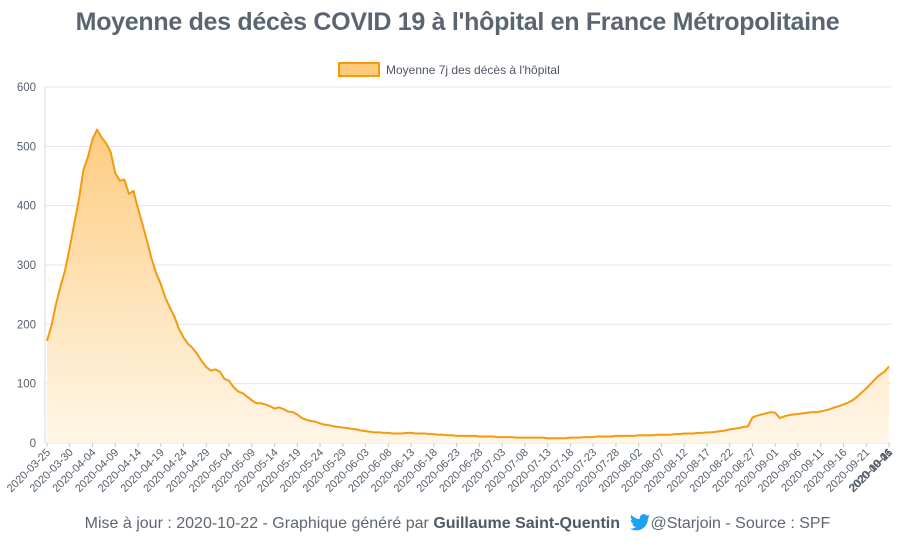  Describe the element at coordinates (26, 207) in the screenshot. I see `y-tick-label: 400` at that location.